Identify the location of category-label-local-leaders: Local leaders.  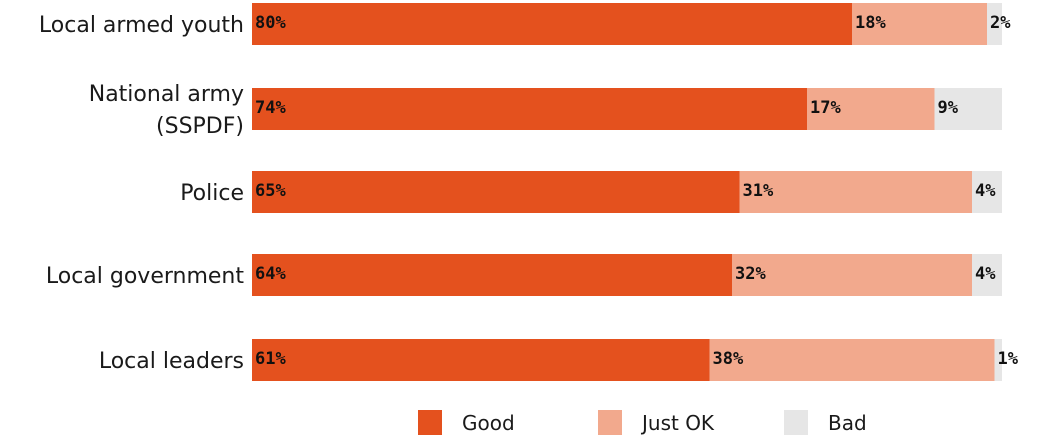
(171, 361).